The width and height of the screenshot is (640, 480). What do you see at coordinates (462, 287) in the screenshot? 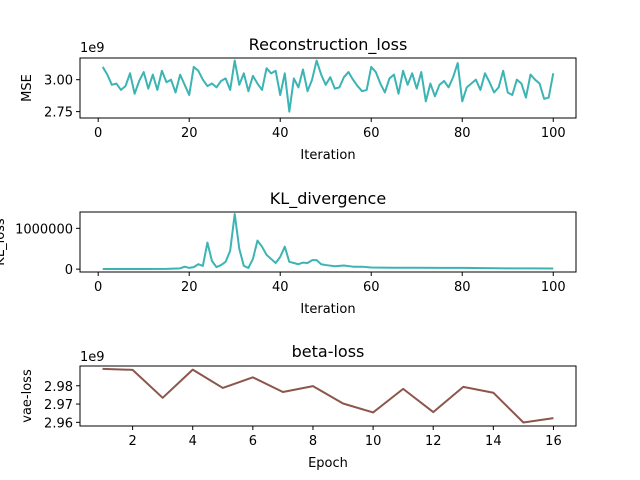
I see `kl-divergence-xtick-label: 80` at bounding box center [462, 287].